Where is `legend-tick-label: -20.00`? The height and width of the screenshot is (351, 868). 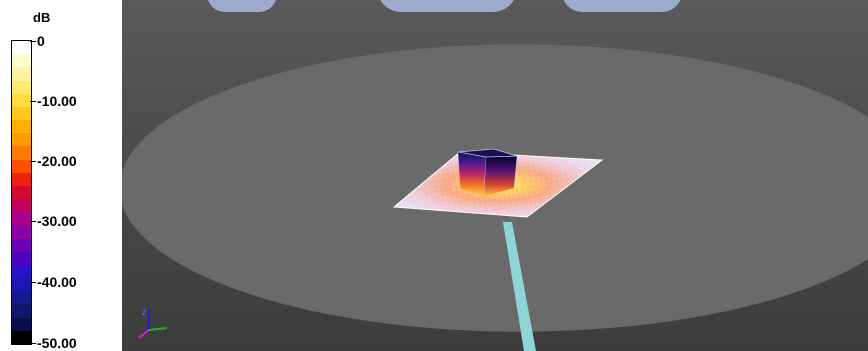 legend-tick-label: -20.00 is located at coordinates (57, 161).